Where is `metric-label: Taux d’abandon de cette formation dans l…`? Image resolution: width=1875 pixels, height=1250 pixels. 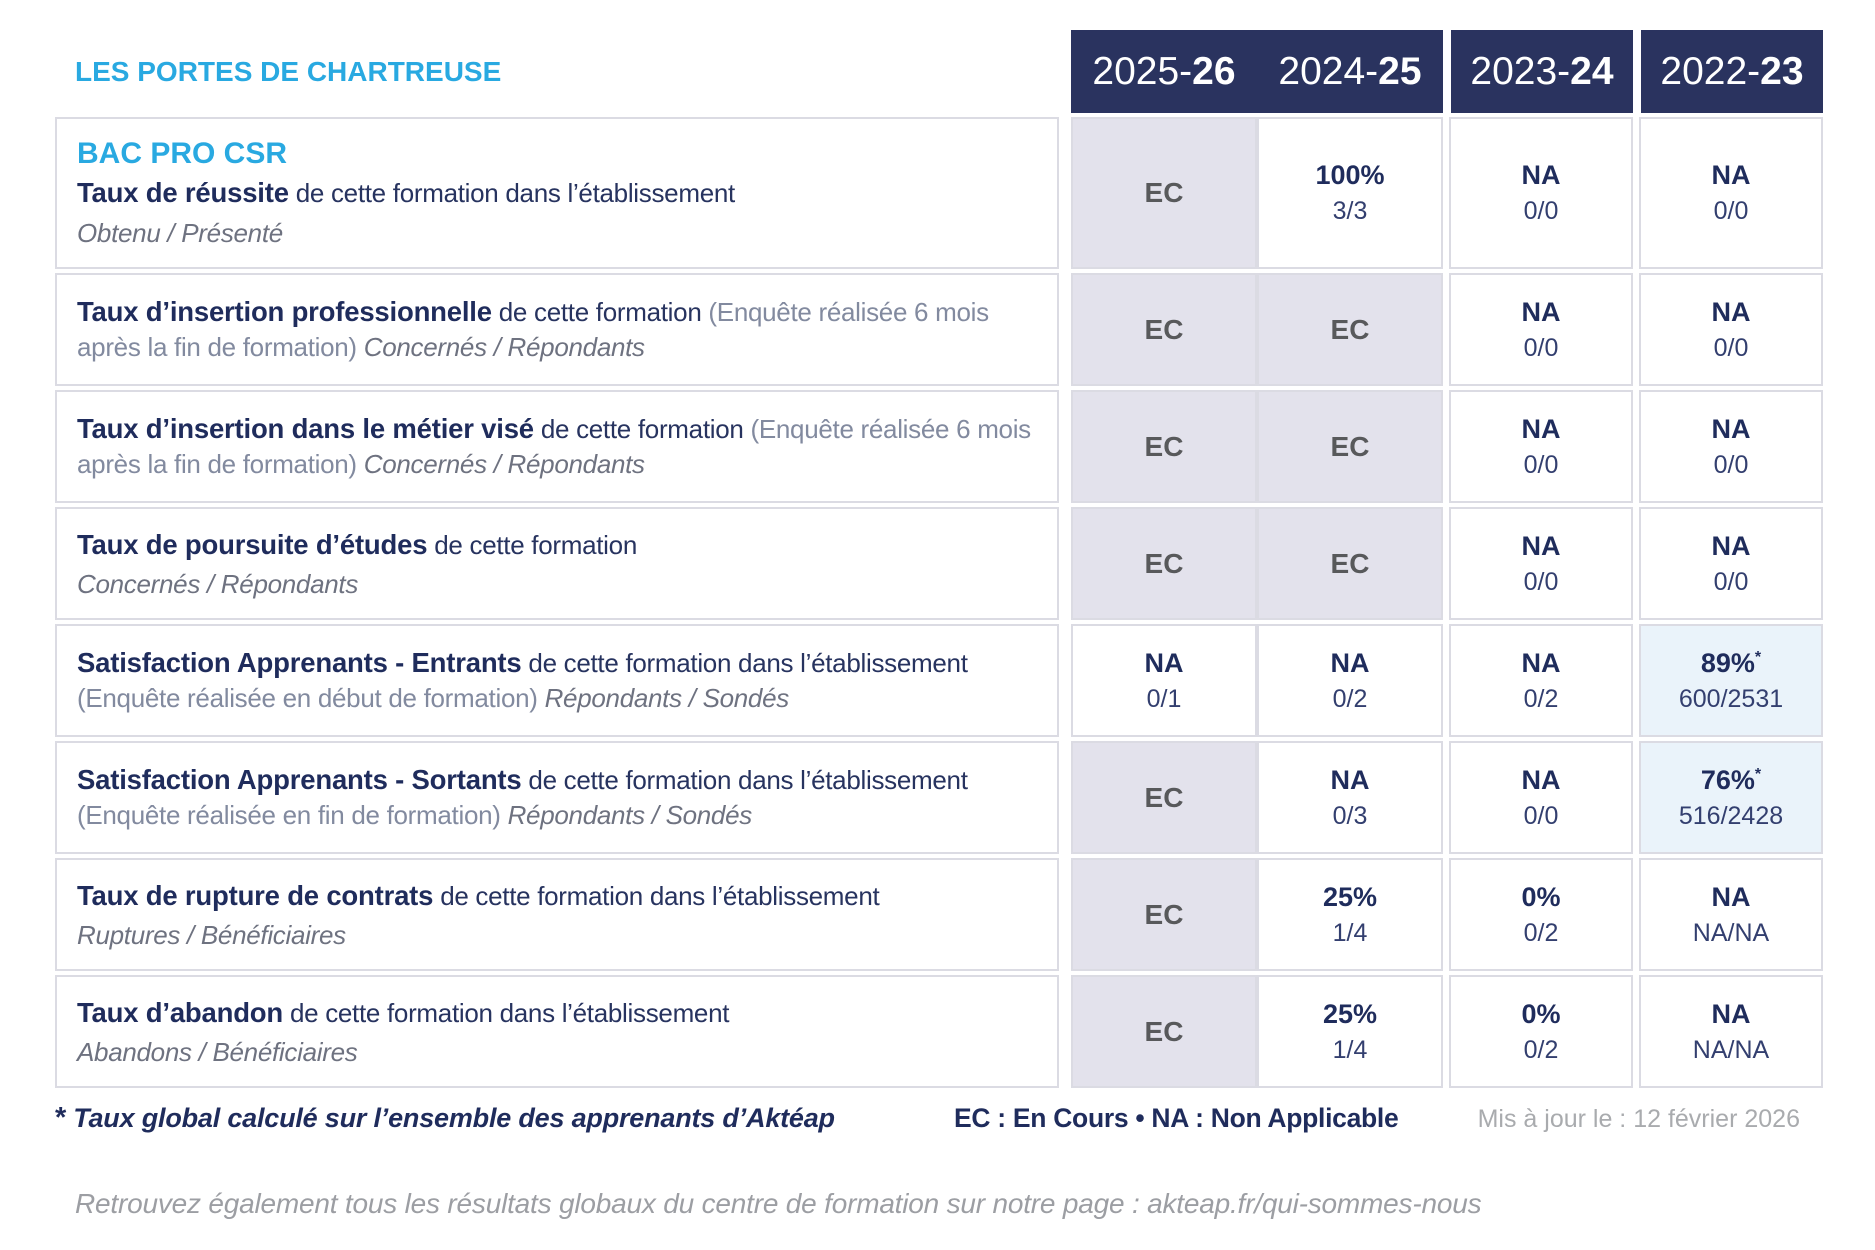
metric-label: Taux d’abandon de cette formation dans l… is located at coordinates (557, 1031).